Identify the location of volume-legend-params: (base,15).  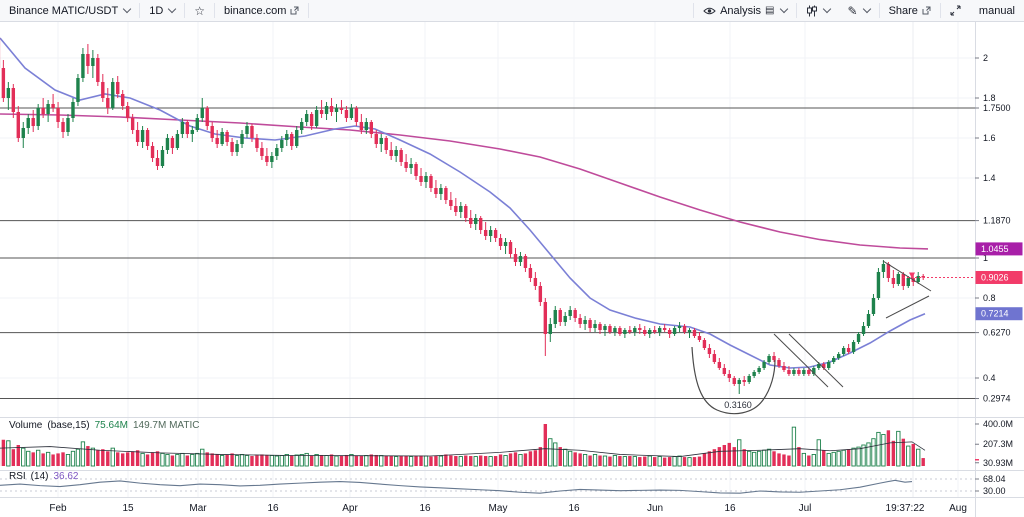
(68, 425).